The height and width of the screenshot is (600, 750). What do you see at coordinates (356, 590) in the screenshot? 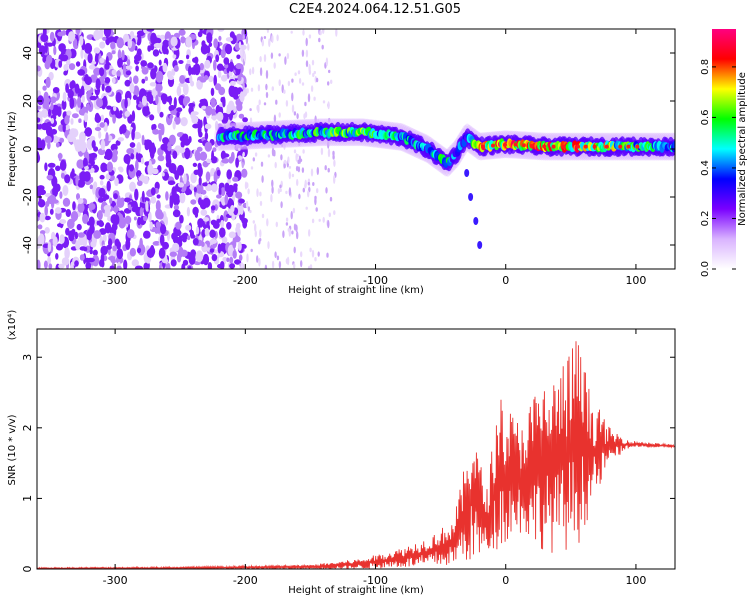
I see `x-axis-label: Height of straight line (km)` at bounding box center [356, 590].